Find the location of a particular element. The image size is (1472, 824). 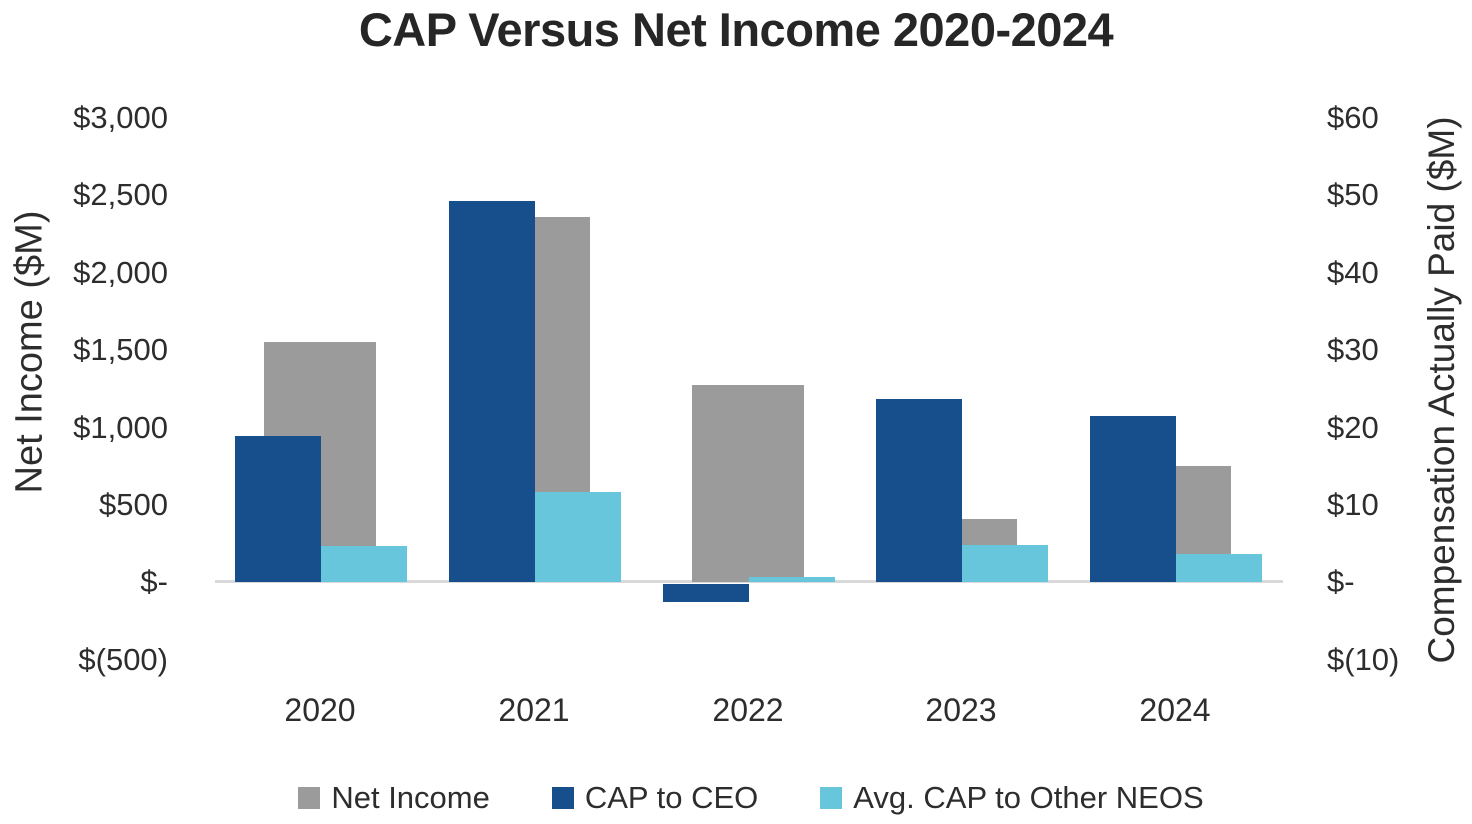

x-axis-label: 2021 is located at coordinates (534, 710).